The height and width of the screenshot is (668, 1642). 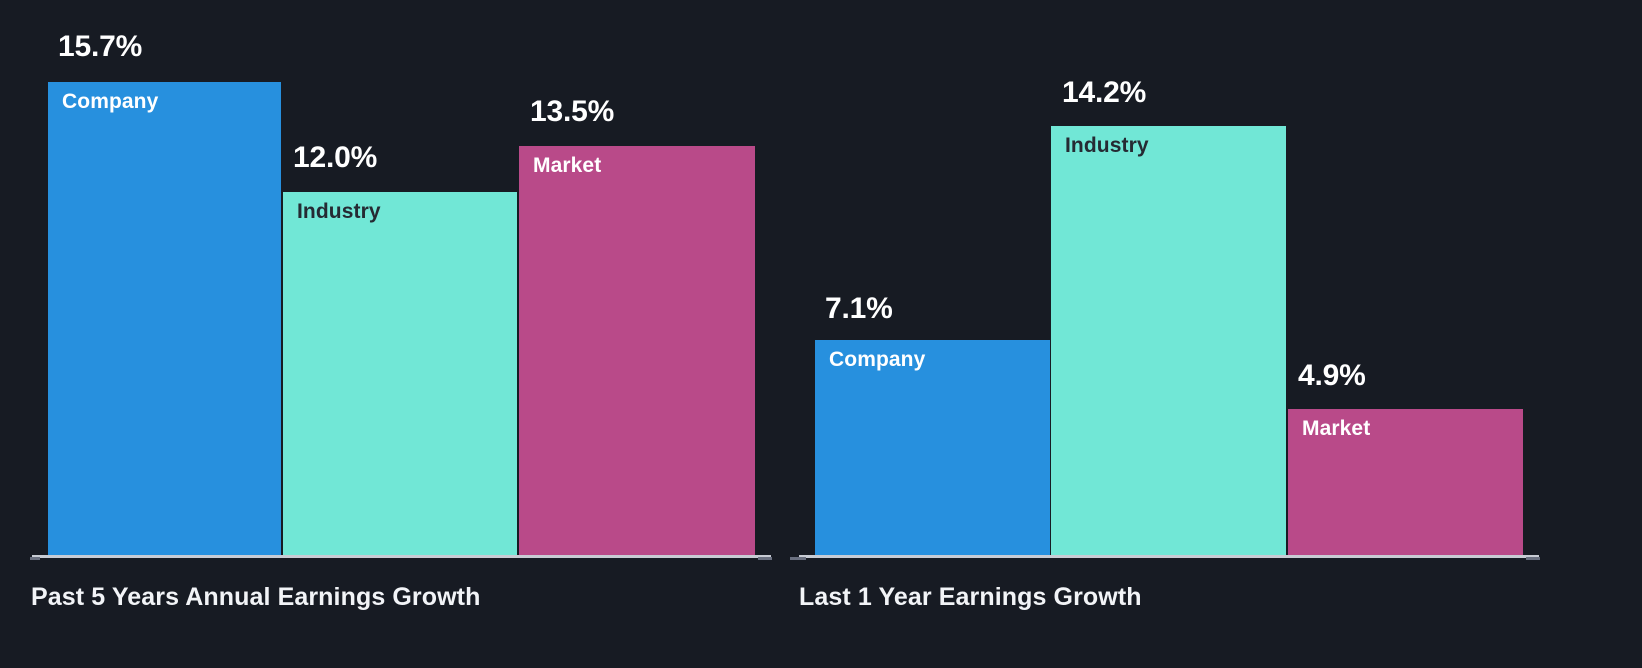 I want to click on value-label-industry: 12.0%, so click(x=335, y=157).